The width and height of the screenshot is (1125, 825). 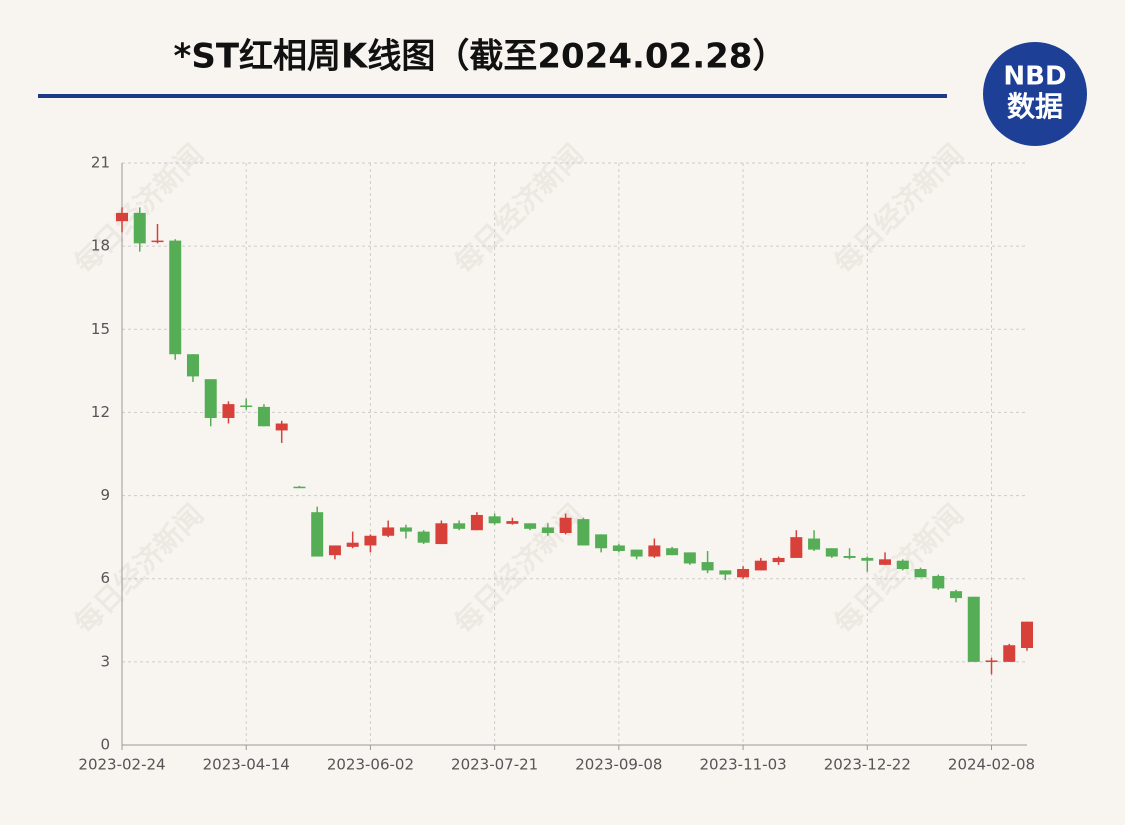 I want to click on x-tick-label: 2023-09-08, so click(x=618, y=765).